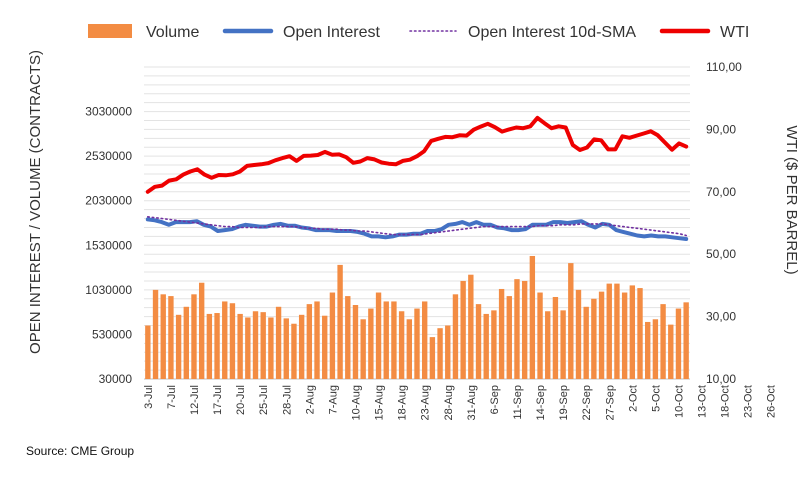 The width and height of the screenshot is (812, 480). Describe the element at coordinates (332, 32) in the screenshot. I see `legend-label: Open Interest` at that location.